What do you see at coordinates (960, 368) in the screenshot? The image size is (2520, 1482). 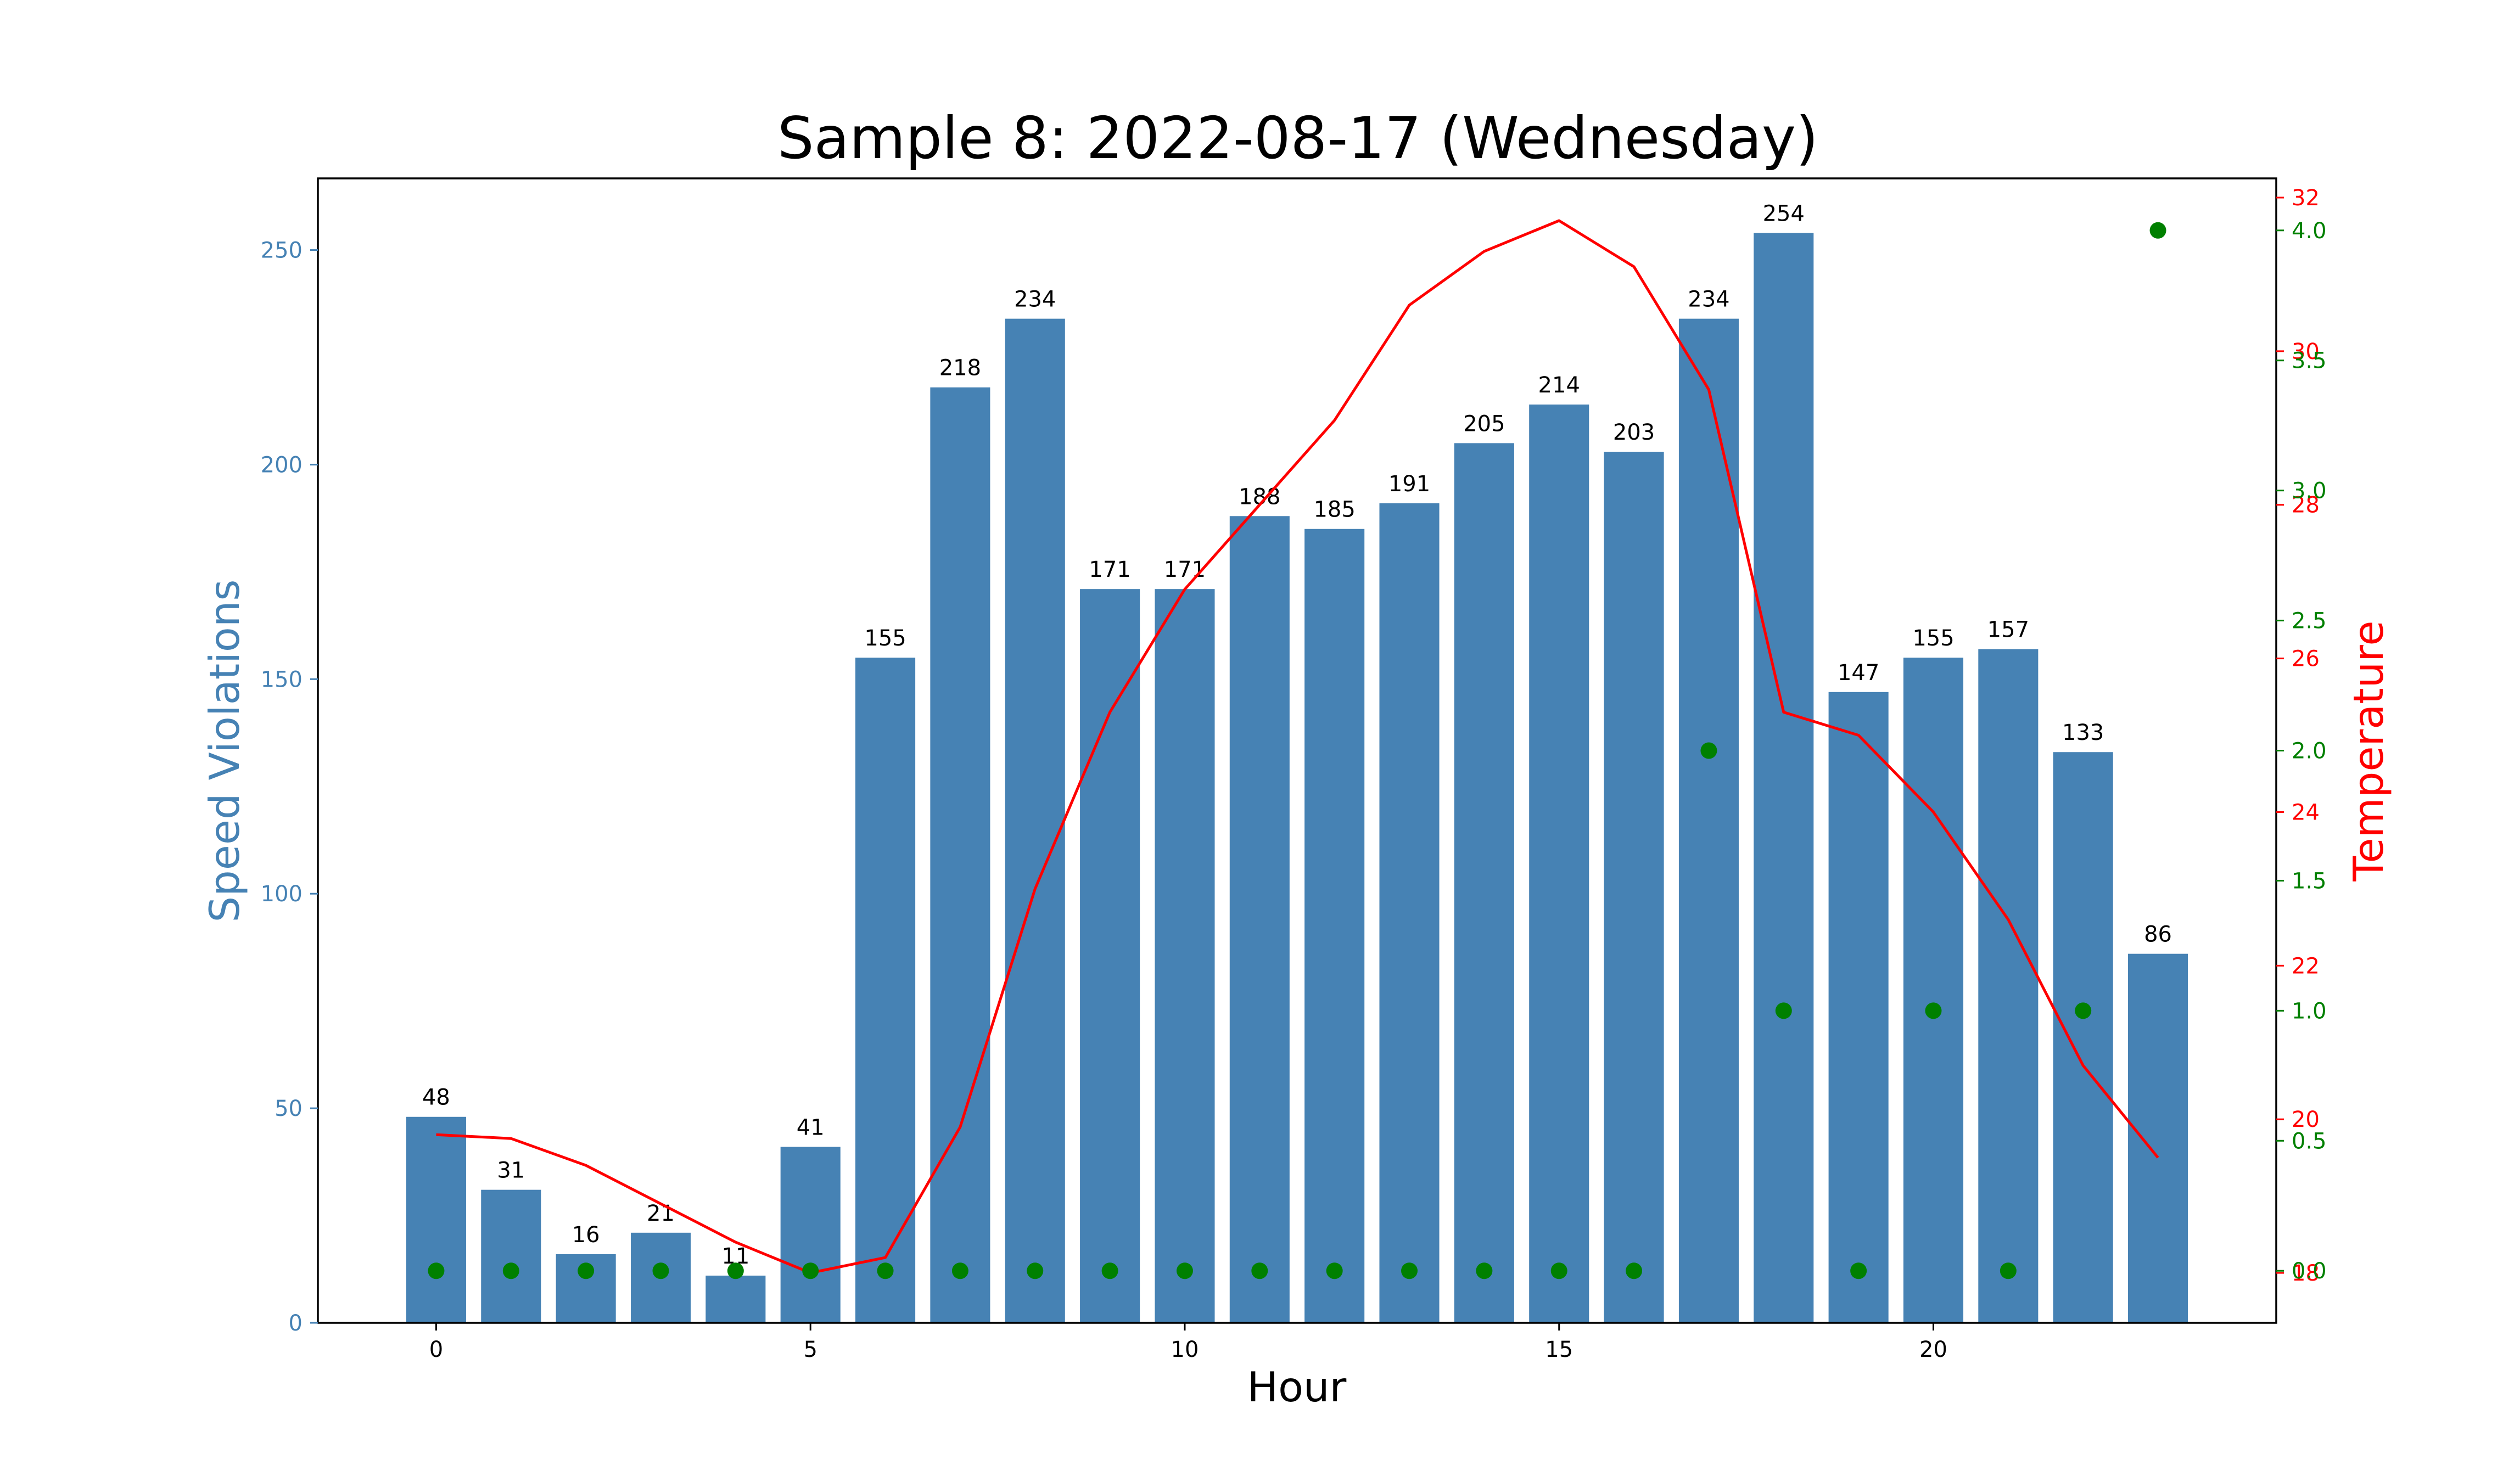 I see `bar-value-label: 218` at bounding box center [960, 368].